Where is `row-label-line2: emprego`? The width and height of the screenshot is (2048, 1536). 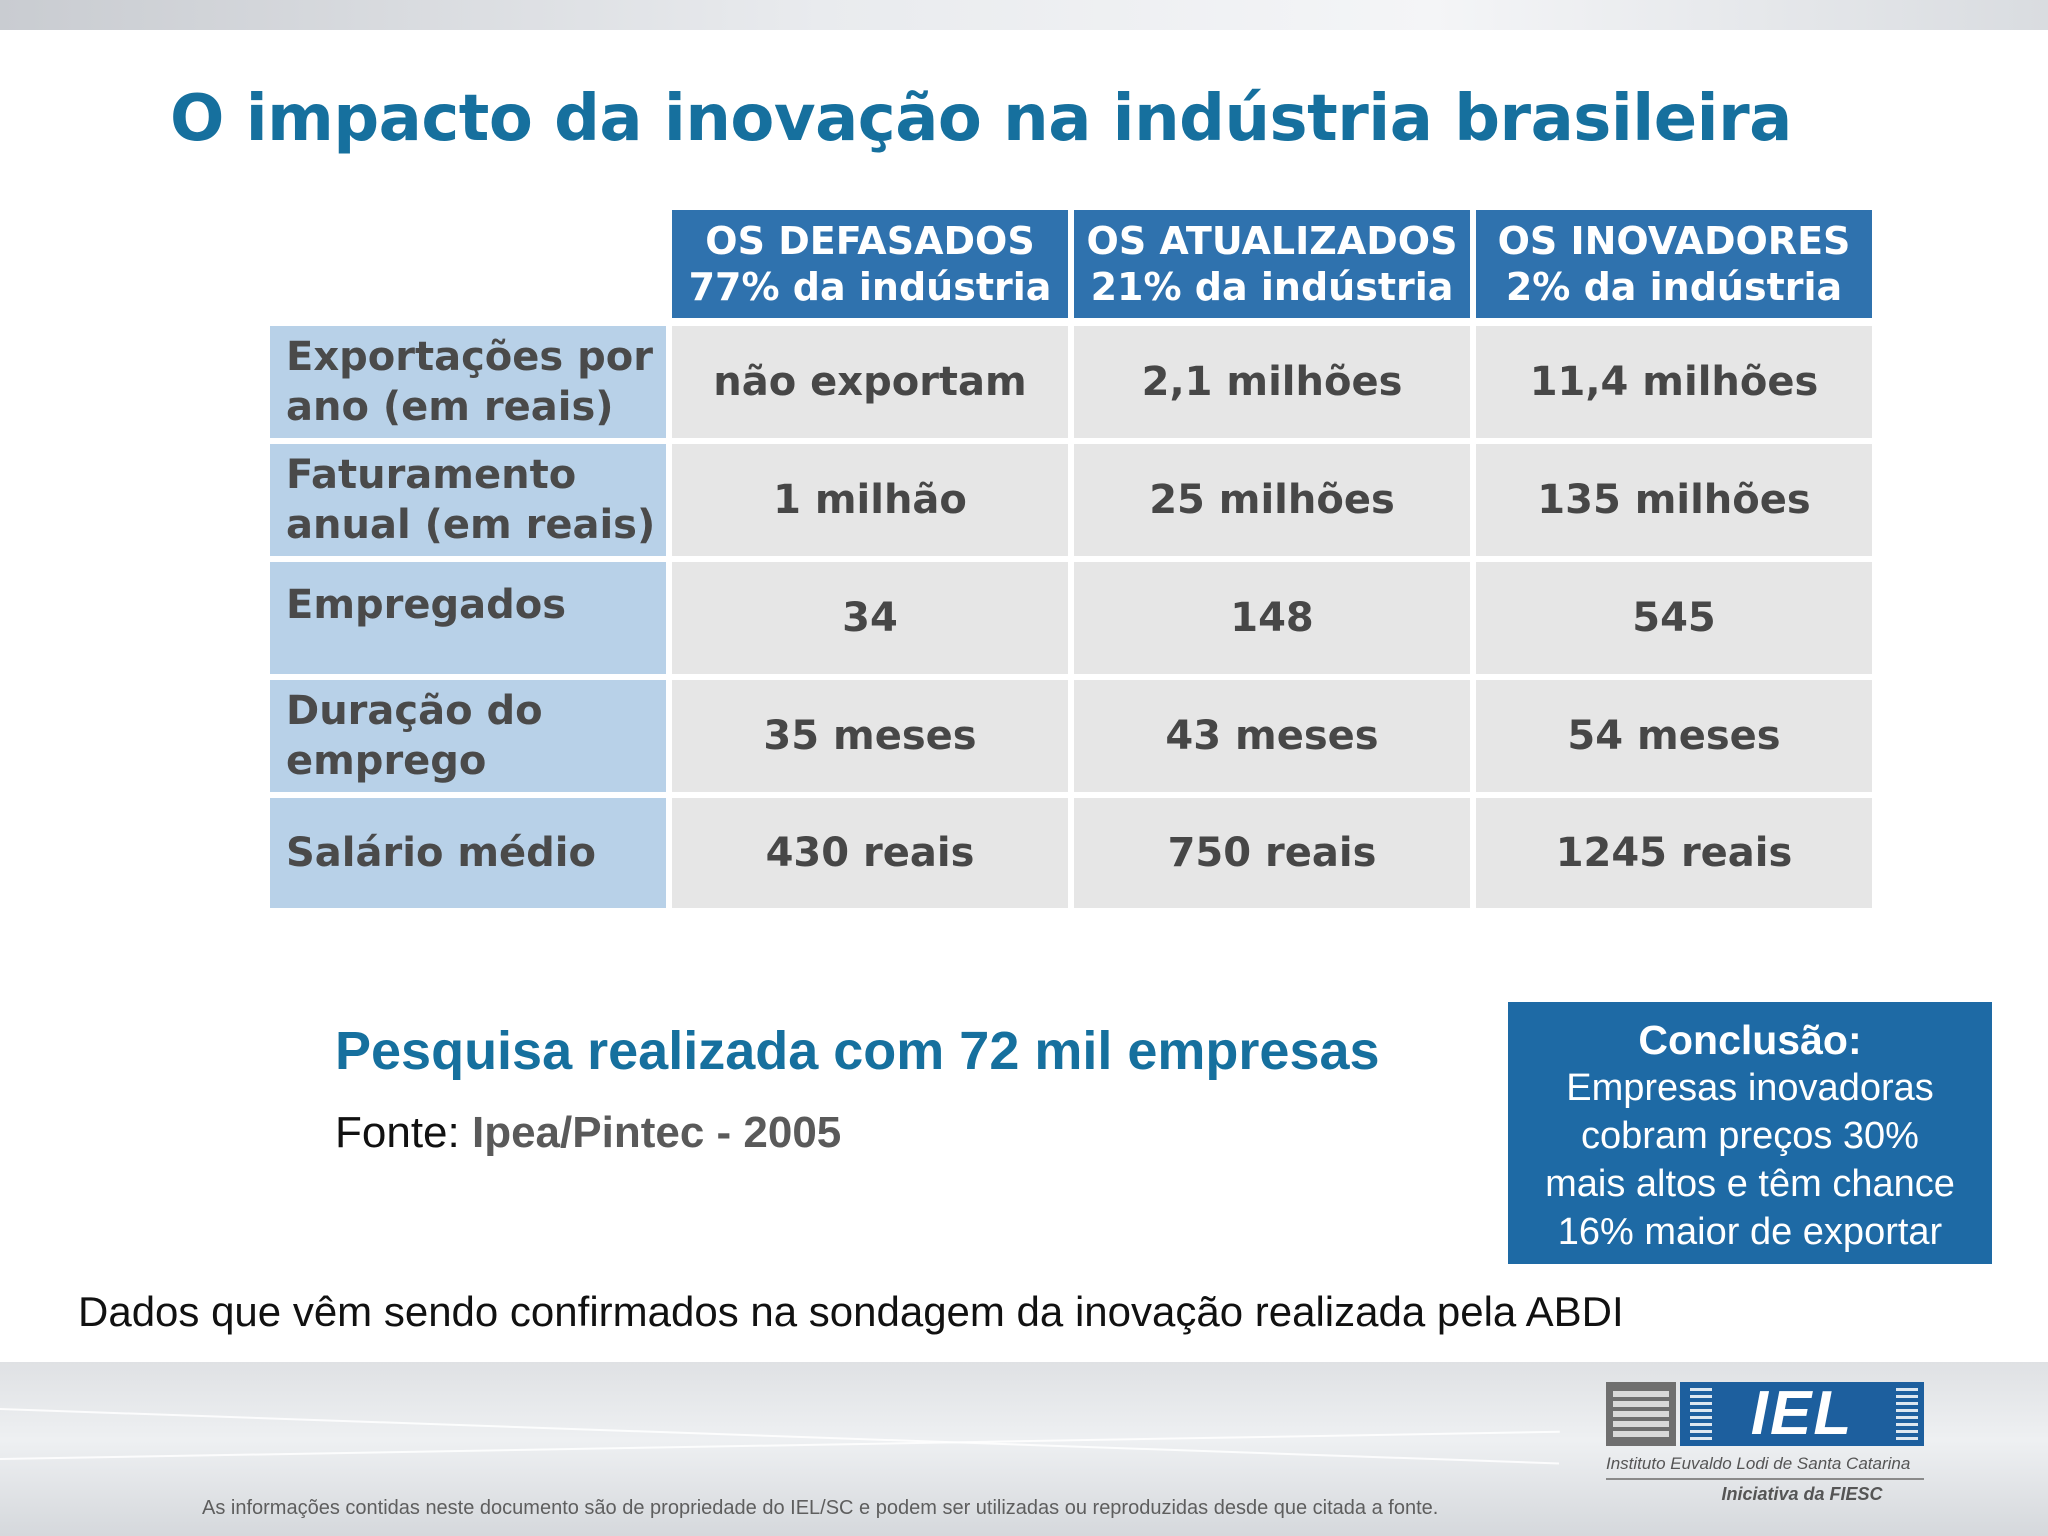 row-label-line2: emprego is located at coordinates (386, 761).